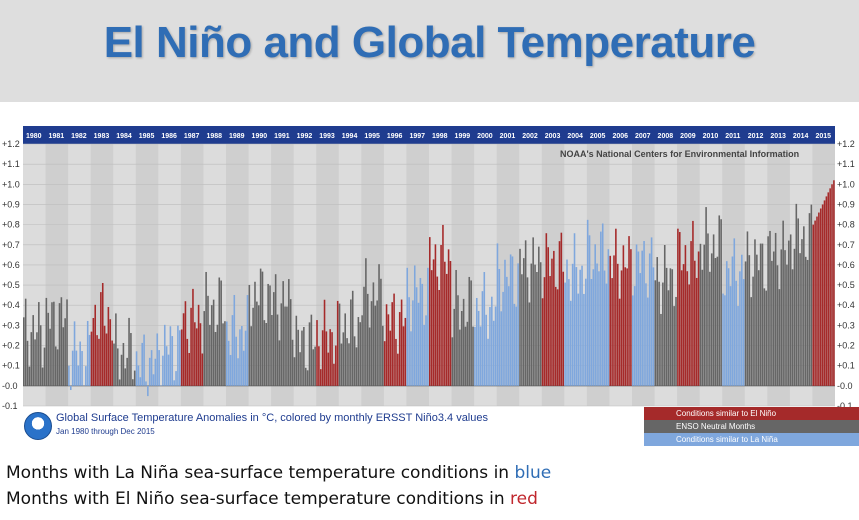 The image size is (859, 520). What do you see at coordinates (38, 426) in the screenshot?
I see `noaa-logo` at bounding box center [38, 426].